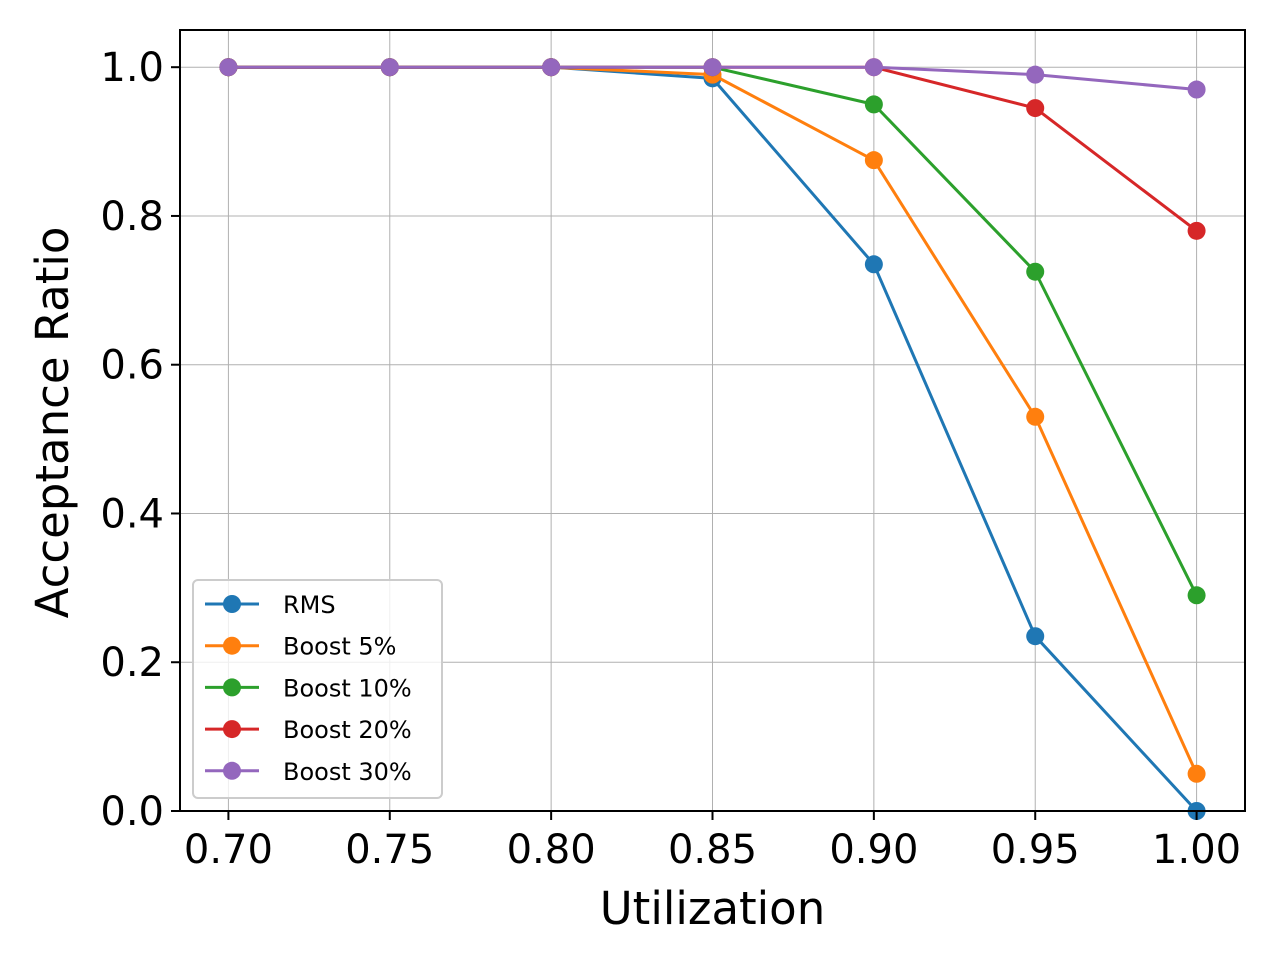  What do you see at coordinates (132, 663) in the screenshot?
I see `y-tick-label: 0.2` at bounding box center [132, 663].